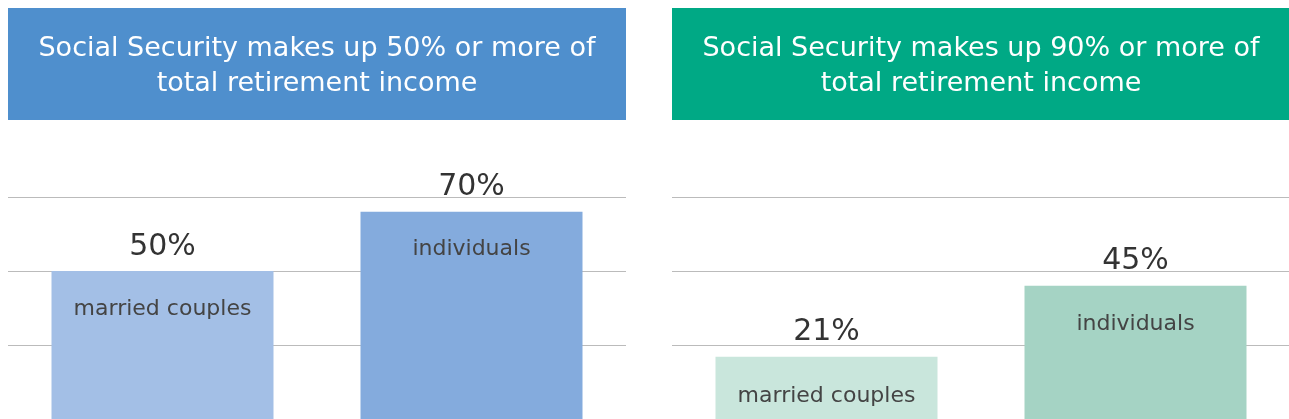 The image size is (1289, 419). What do you see at coordinates (317, 64) in the screenshot?
I see `chart-title: Social Security makes up 50% or more of total retirement income` at bounding box center [317, 64].